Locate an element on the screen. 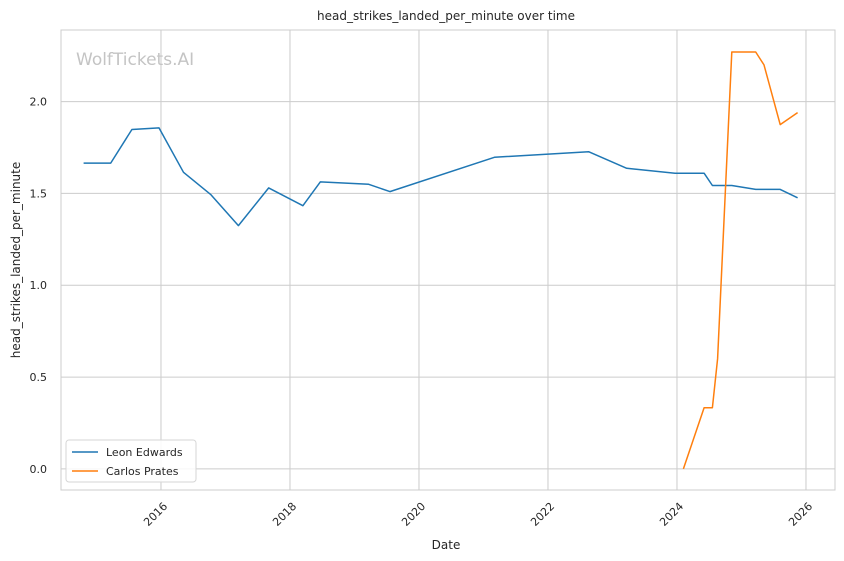 Image resolution: width=844 pixels, height=561 pixels. legend-label: Leon Edwards is located at coordinates (144, 452).